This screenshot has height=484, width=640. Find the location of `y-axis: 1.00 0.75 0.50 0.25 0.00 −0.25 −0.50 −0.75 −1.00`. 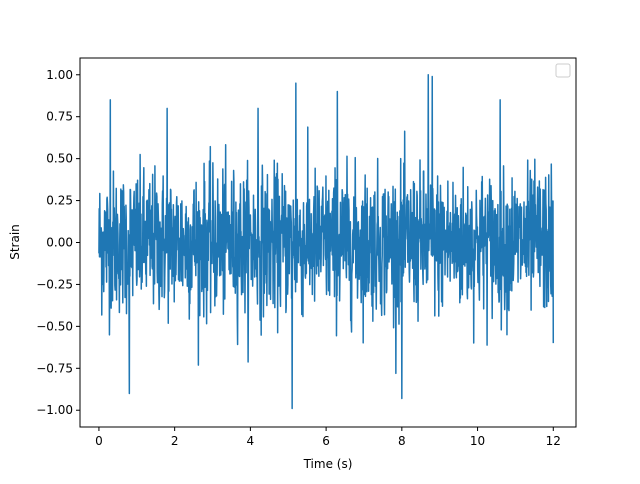

y-axis: 1.00 0.75 0.50 0.25 0.00 −0.25 −0.50 −0.75 −1.00 is located at coordinates (58, 242).